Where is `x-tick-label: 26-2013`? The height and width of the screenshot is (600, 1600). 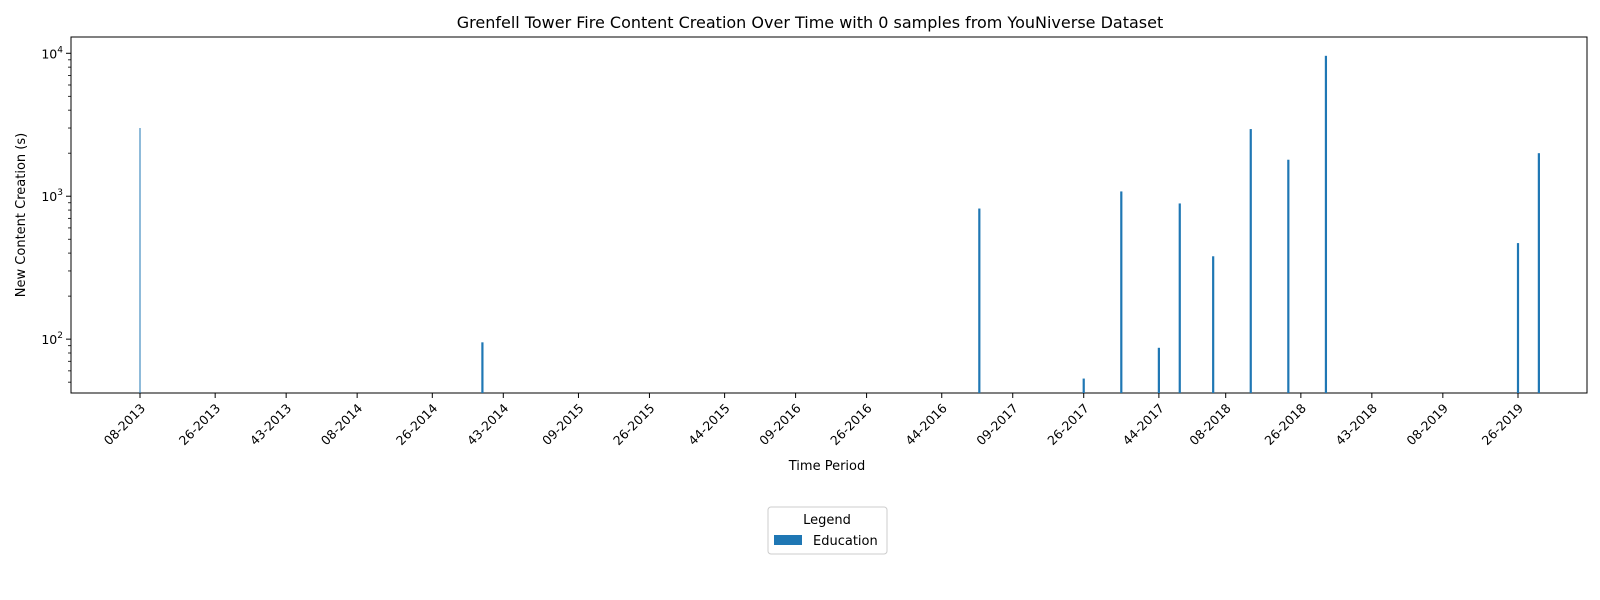 x-tick-label: 26-2013 is located at coordinates (200, 425).